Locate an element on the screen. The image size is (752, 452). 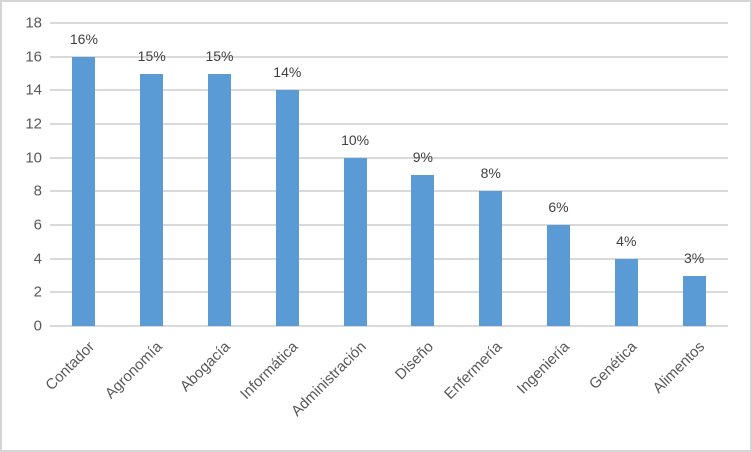
y-axis-tick-label: 12 is located at coordinates (33, 124).